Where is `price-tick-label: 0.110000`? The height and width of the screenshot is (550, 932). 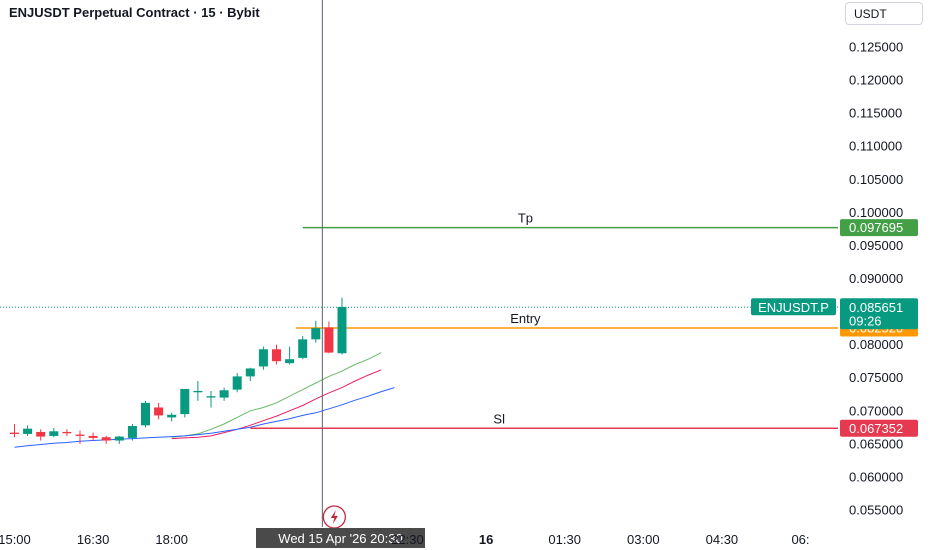 price-tick-label: 0.110000 is located at coordinates (875, 146).